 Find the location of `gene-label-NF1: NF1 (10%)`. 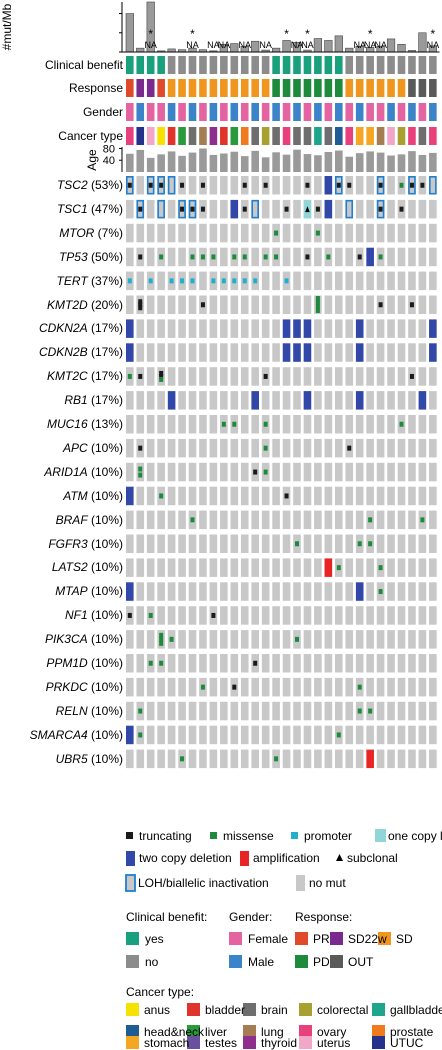

gene-label-NF1: NF1 (10%) is located at coordinates (61, 615).